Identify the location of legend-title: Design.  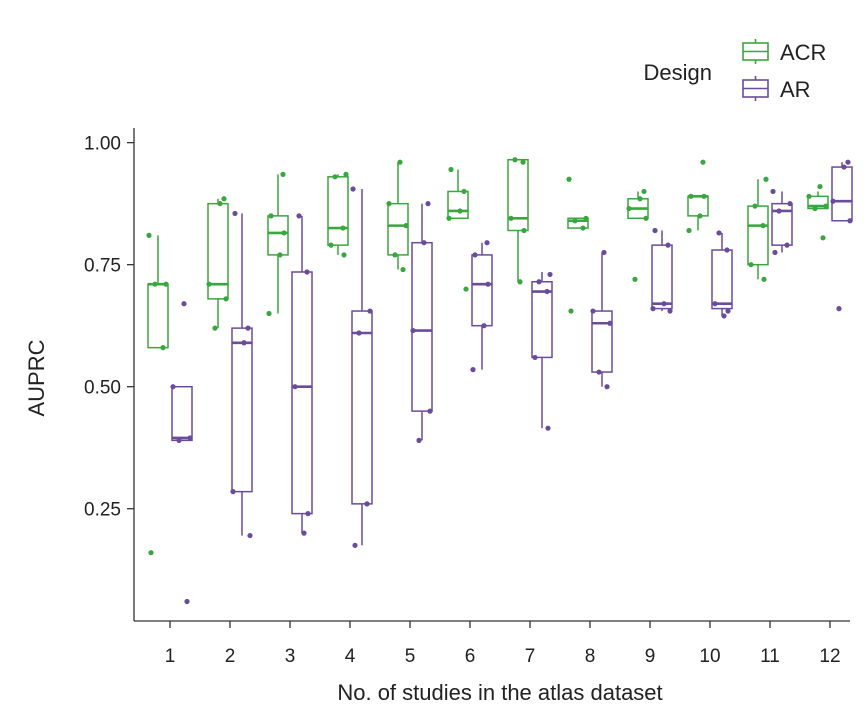
(678, 72).